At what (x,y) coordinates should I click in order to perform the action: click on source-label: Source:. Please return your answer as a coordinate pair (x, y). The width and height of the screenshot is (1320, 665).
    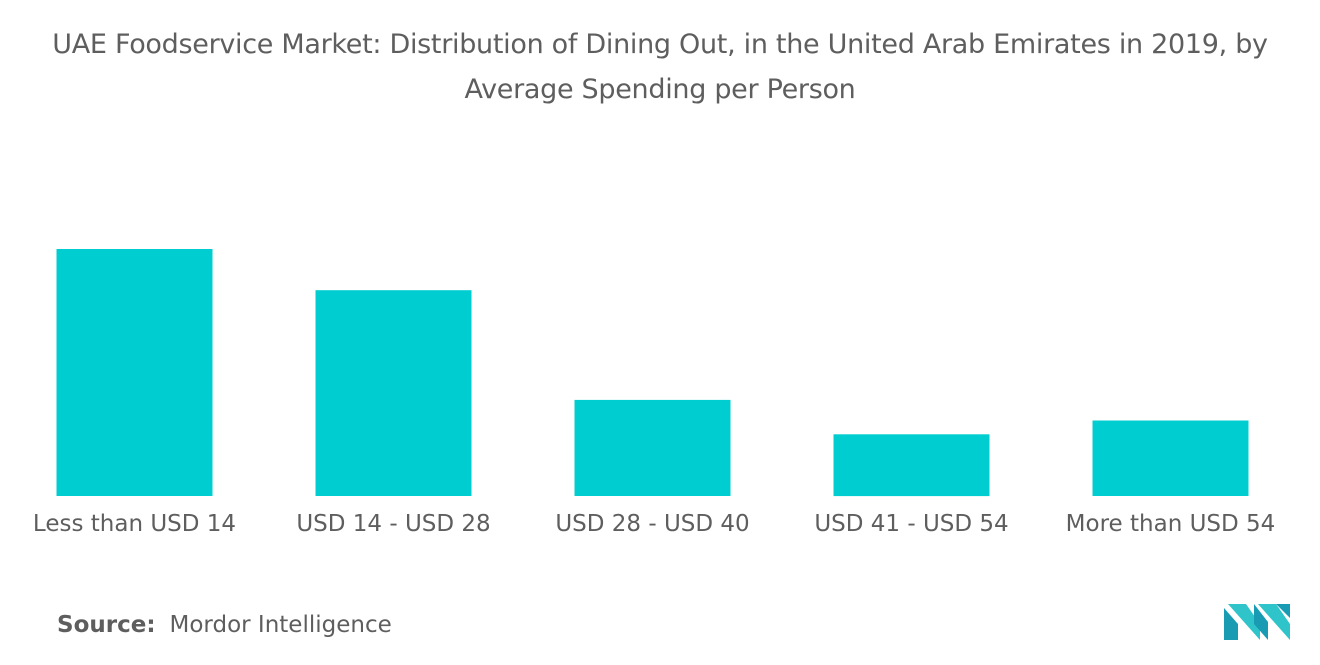
    Looking at the image, I should click on (106, 625).